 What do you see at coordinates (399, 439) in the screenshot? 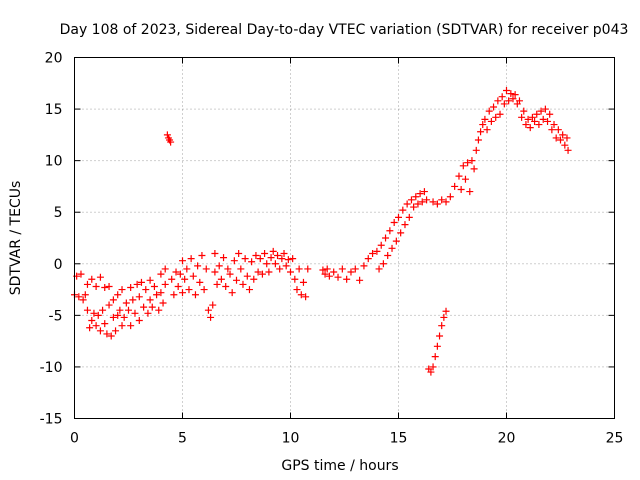
I see `x-tick-label: 15` at bounding box center [399, 439].